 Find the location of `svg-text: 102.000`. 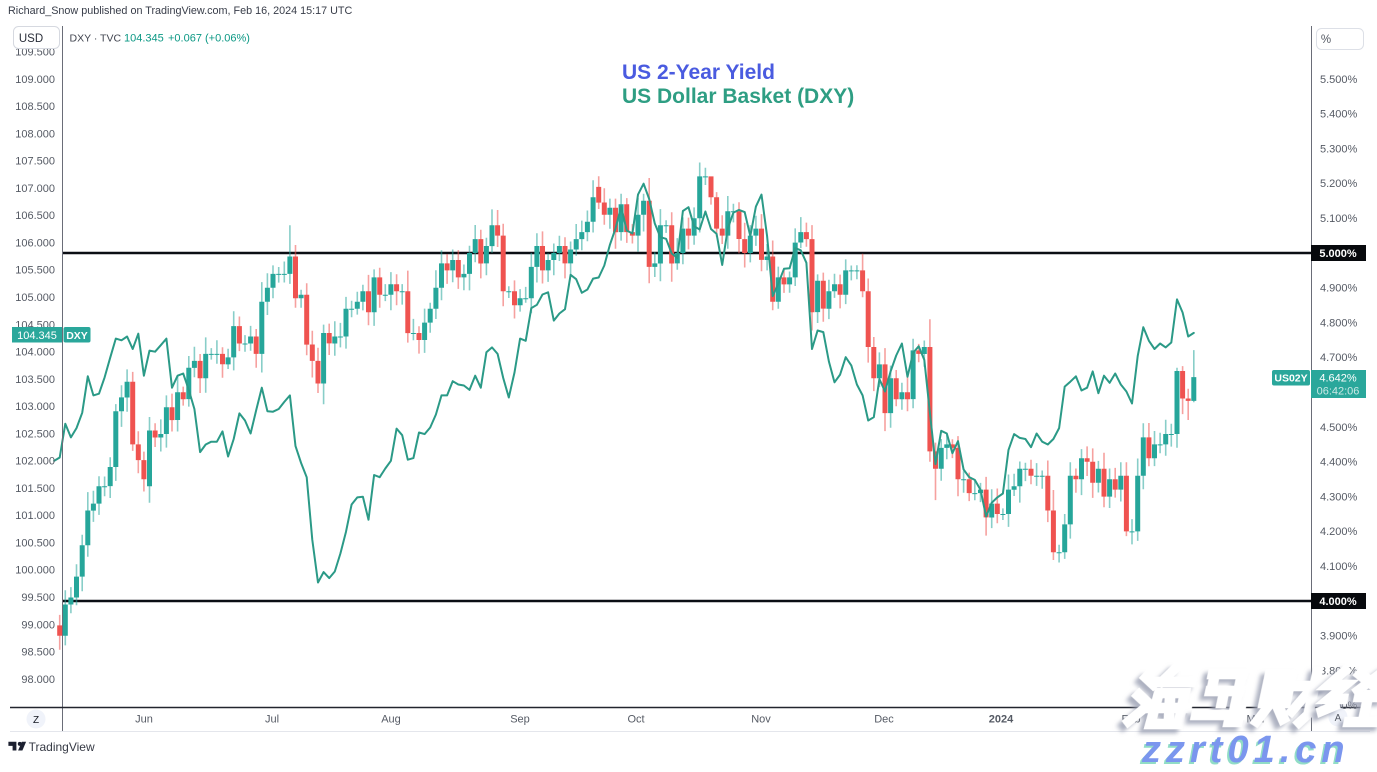

svg-text: 102.000 is located at coordinates (35, 462).